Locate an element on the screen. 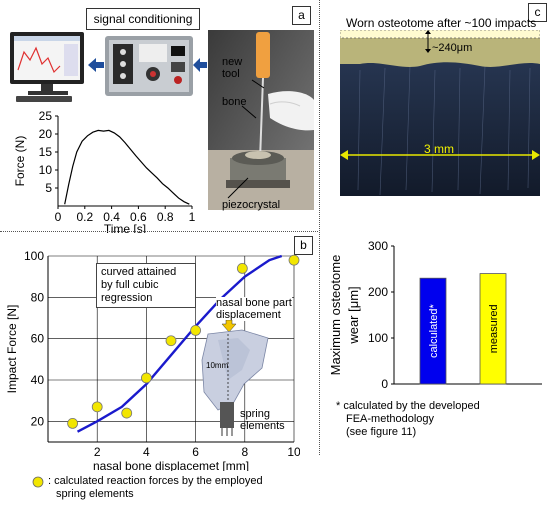  y-tick-label: 25 is located at coordinates (46, 116).